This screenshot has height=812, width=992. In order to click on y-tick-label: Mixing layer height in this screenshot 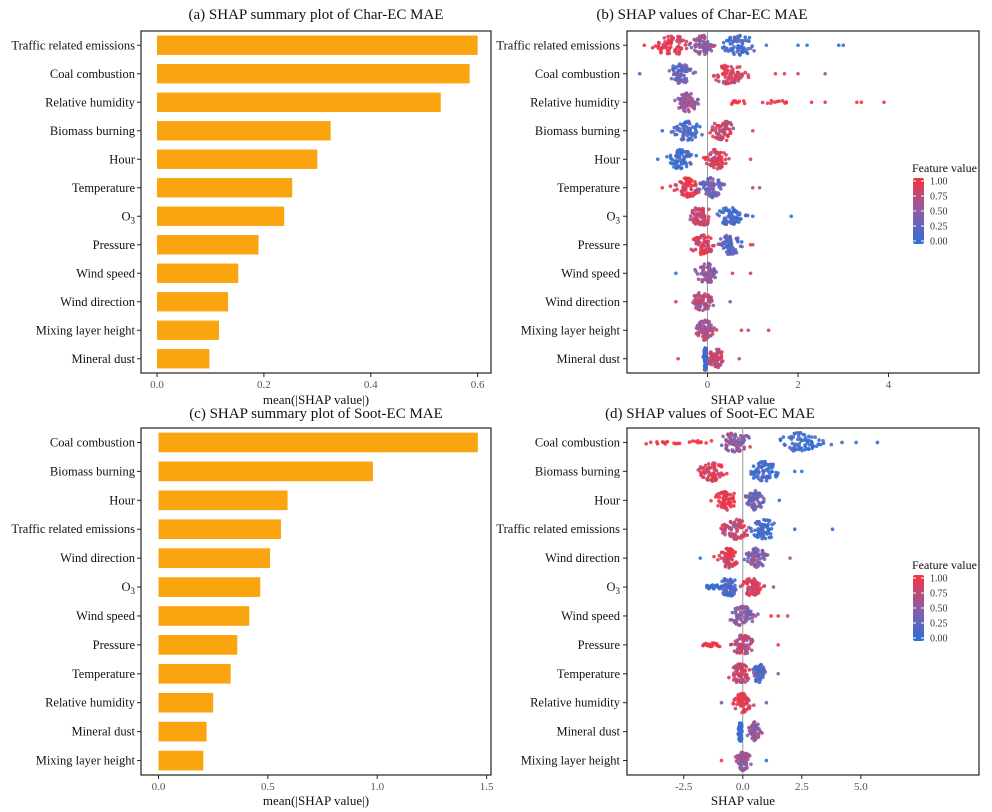, I will do `click(86, 761)`.